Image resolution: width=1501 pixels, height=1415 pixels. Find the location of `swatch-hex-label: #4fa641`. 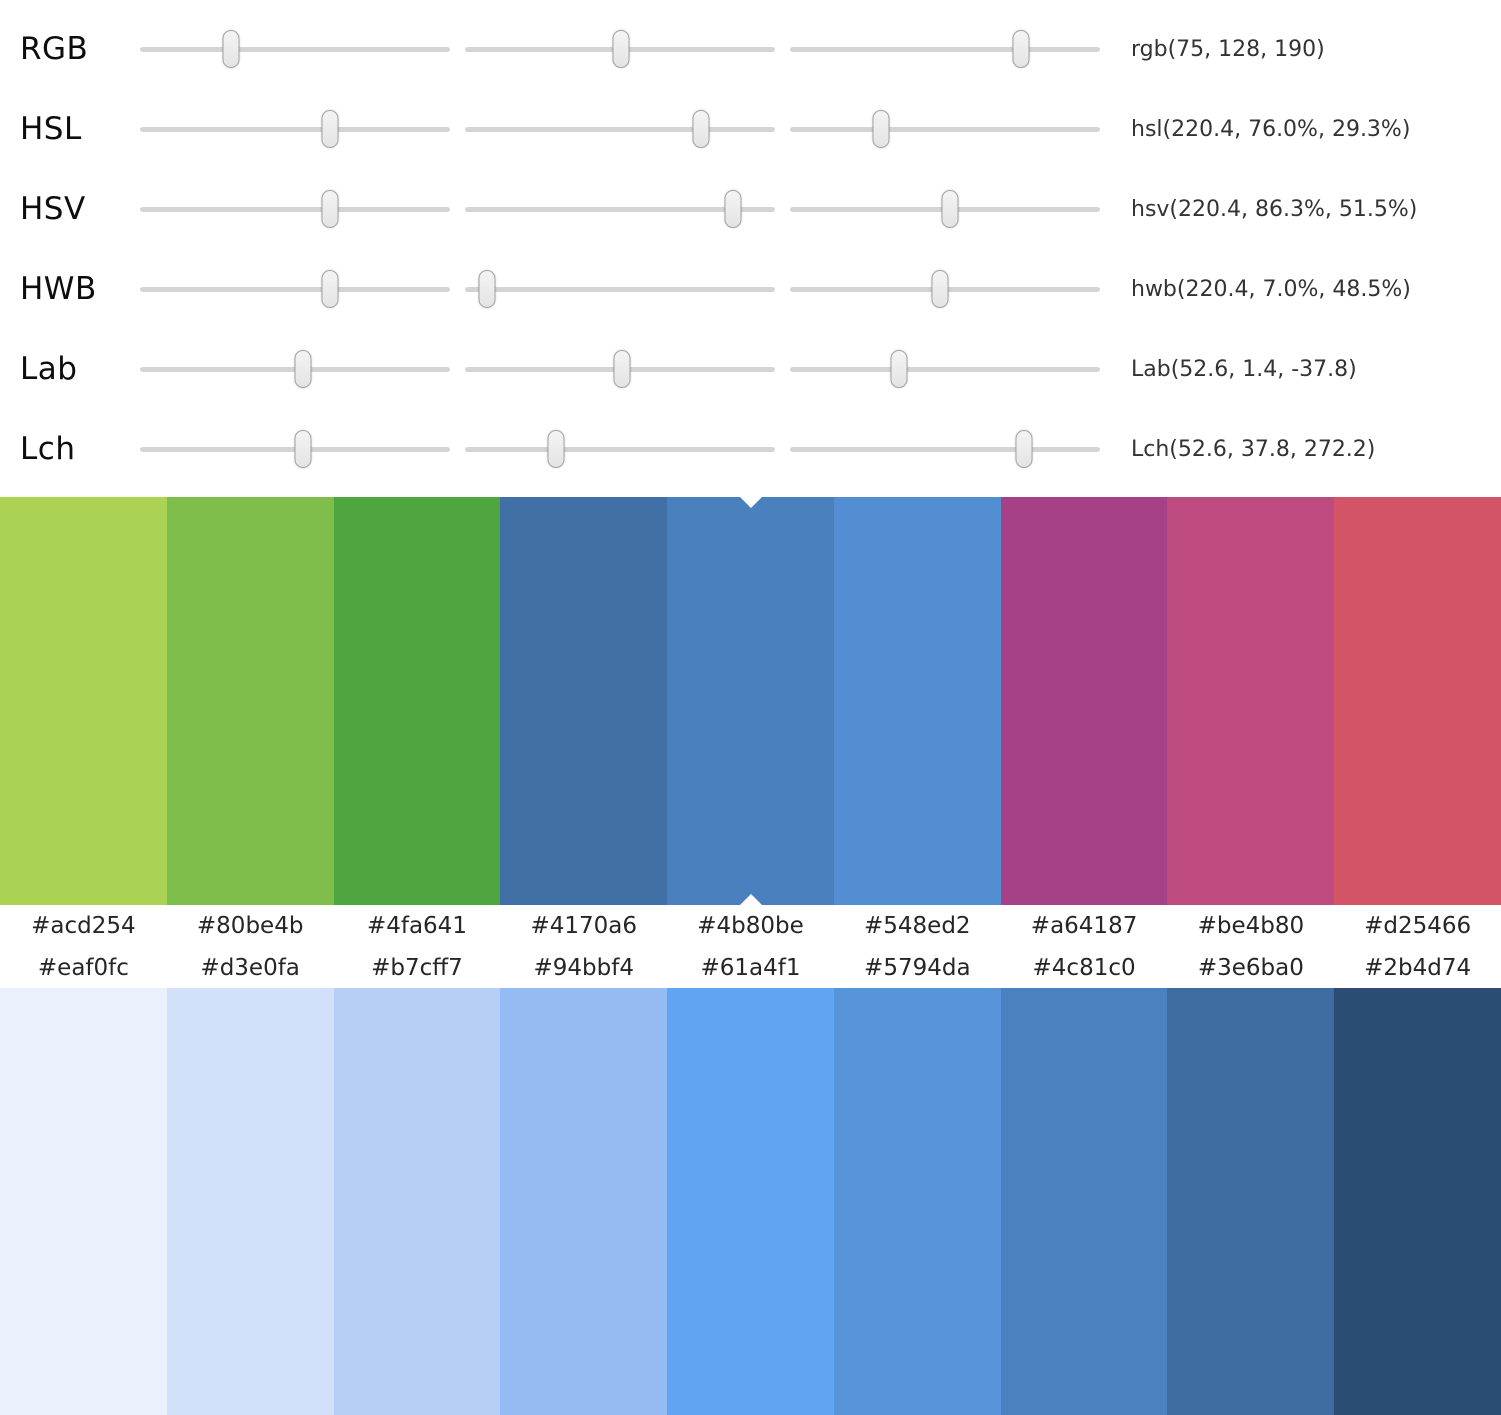

swatch-hex-label: #4fa641 is located at coordinates (416, 926).